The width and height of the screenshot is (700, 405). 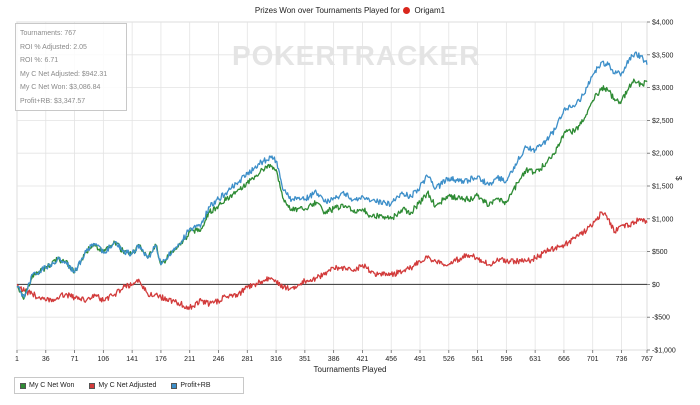 I want to click on x-tick-label: 736, so click(x=622, y=359).